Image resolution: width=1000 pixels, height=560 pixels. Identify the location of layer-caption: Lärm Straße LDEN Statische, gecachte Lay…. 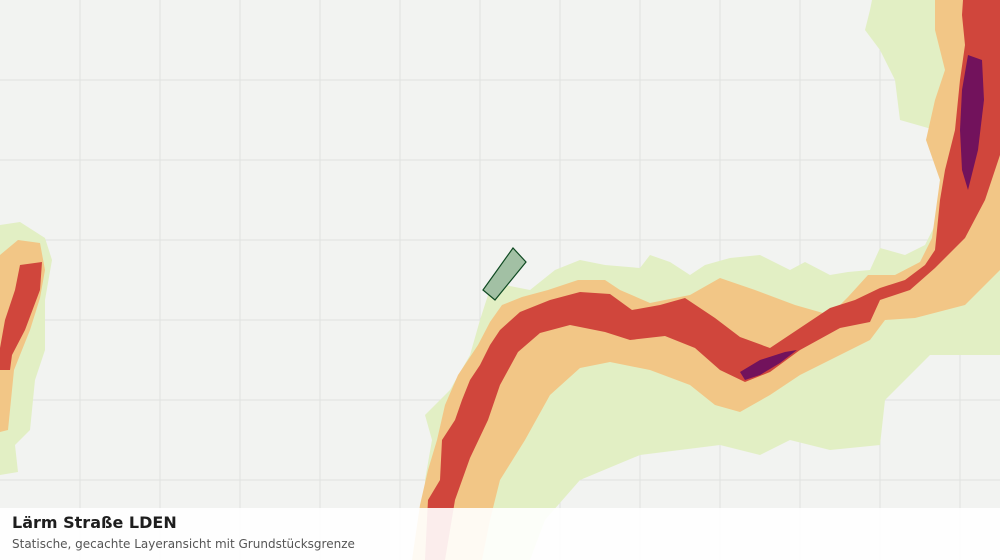
(500, 534).